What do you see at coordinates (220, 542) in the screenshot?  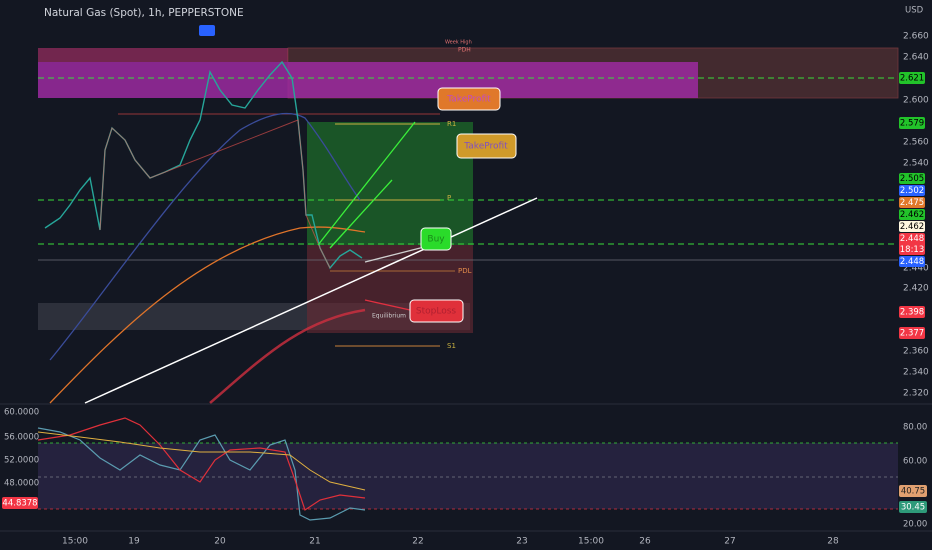 I see `time-tick: 20` at bounding box center [220, 542].